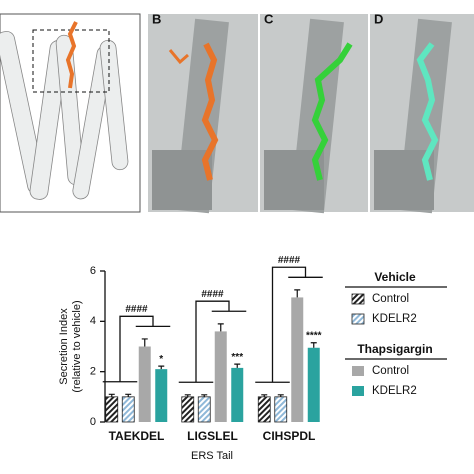 The height and width of the screenshot is (474, 474). Describe the element at coordinates (93, 372) in the screenshot. I see `y-tick-label: 2` at that location.